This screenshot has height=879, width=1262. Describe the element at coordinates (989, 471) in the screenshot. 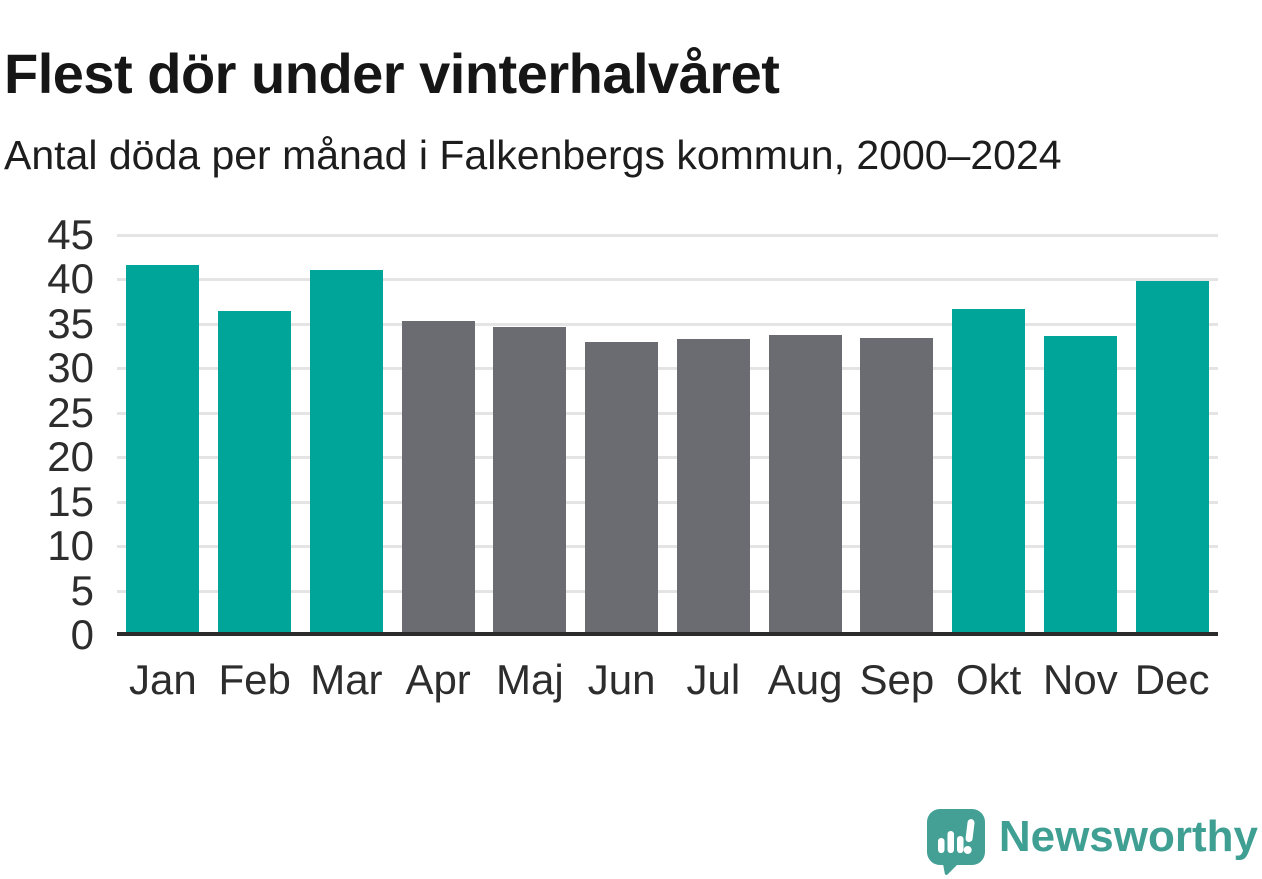

I see `bar-okt` at that location.